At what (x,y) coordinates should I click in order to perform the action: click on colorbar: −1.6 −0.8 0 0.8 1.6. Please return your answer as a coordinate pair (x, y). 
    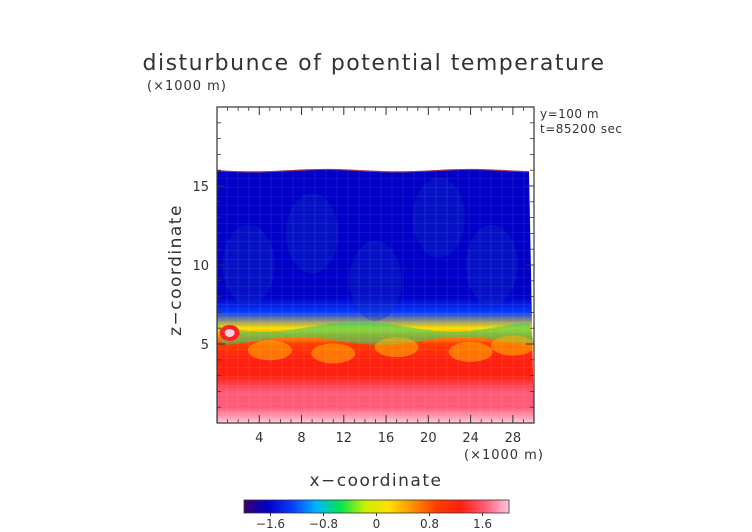
    Looking at the image, I should click on (376, 515).